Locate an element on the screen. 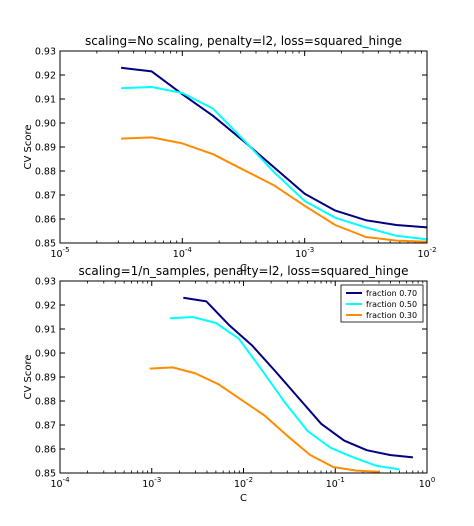 This screenshot has height=526, width=474. x-tick-label: 10⁻⁵ is located at coordinates (59, 253).